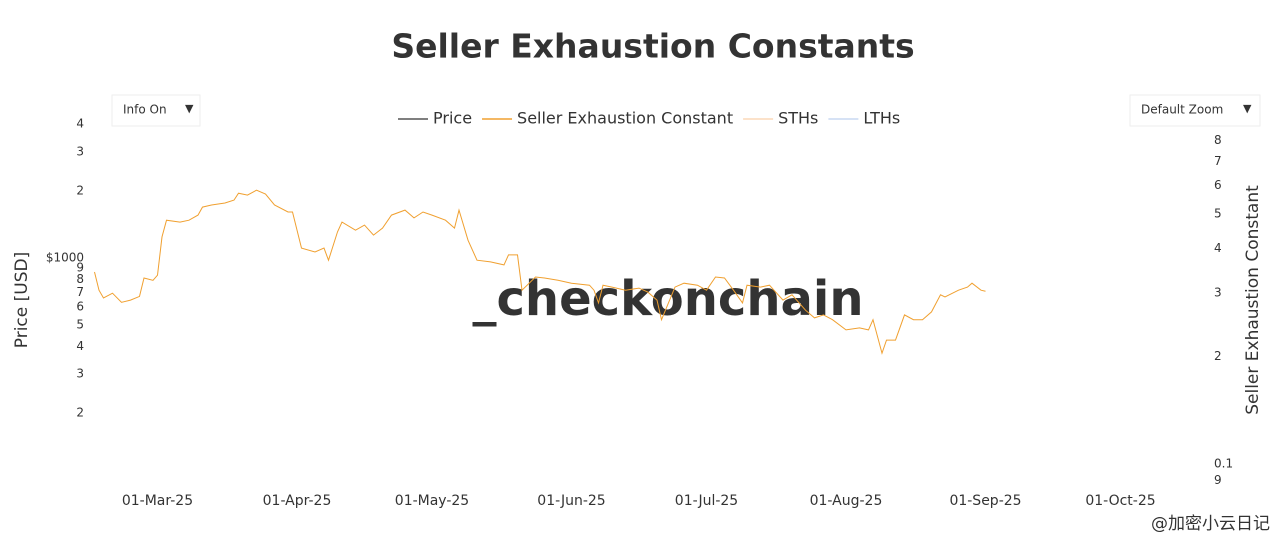 Image resolution: width=1280 pixels, height=551 pixels. Describe the element at coordinates (1218, 161) in the screenshot. I see `y2-tick-label: 7` at that location.